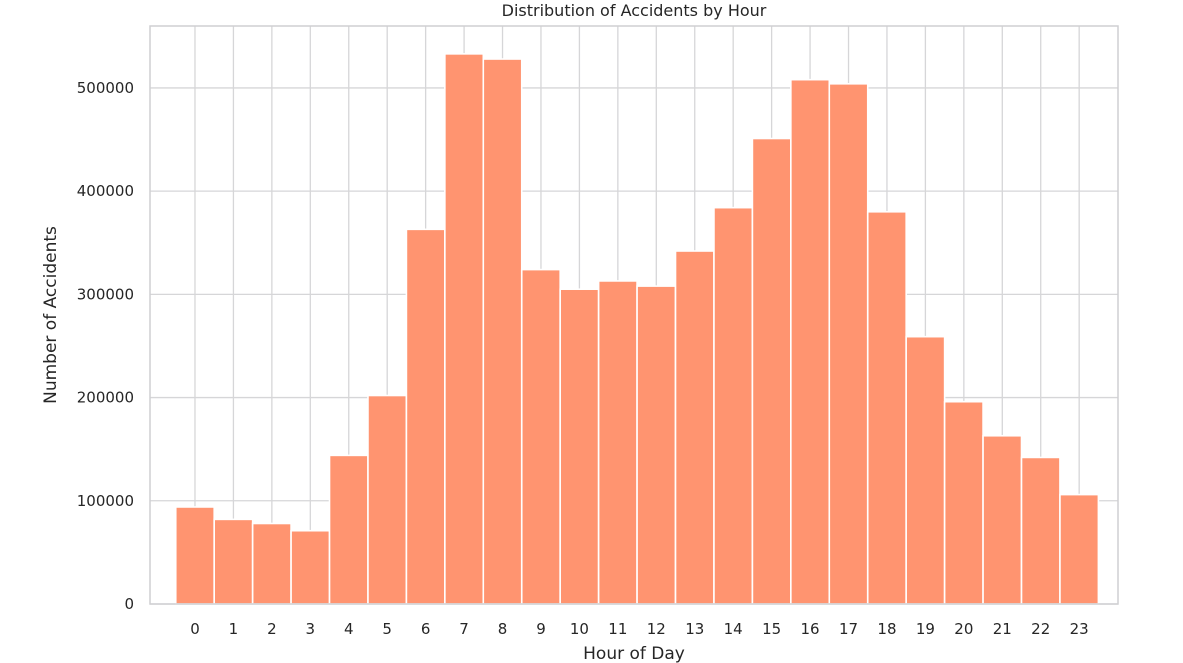 The image size is (1183, 663). I want to click on x-tick-label: 3, so click(311, 629).